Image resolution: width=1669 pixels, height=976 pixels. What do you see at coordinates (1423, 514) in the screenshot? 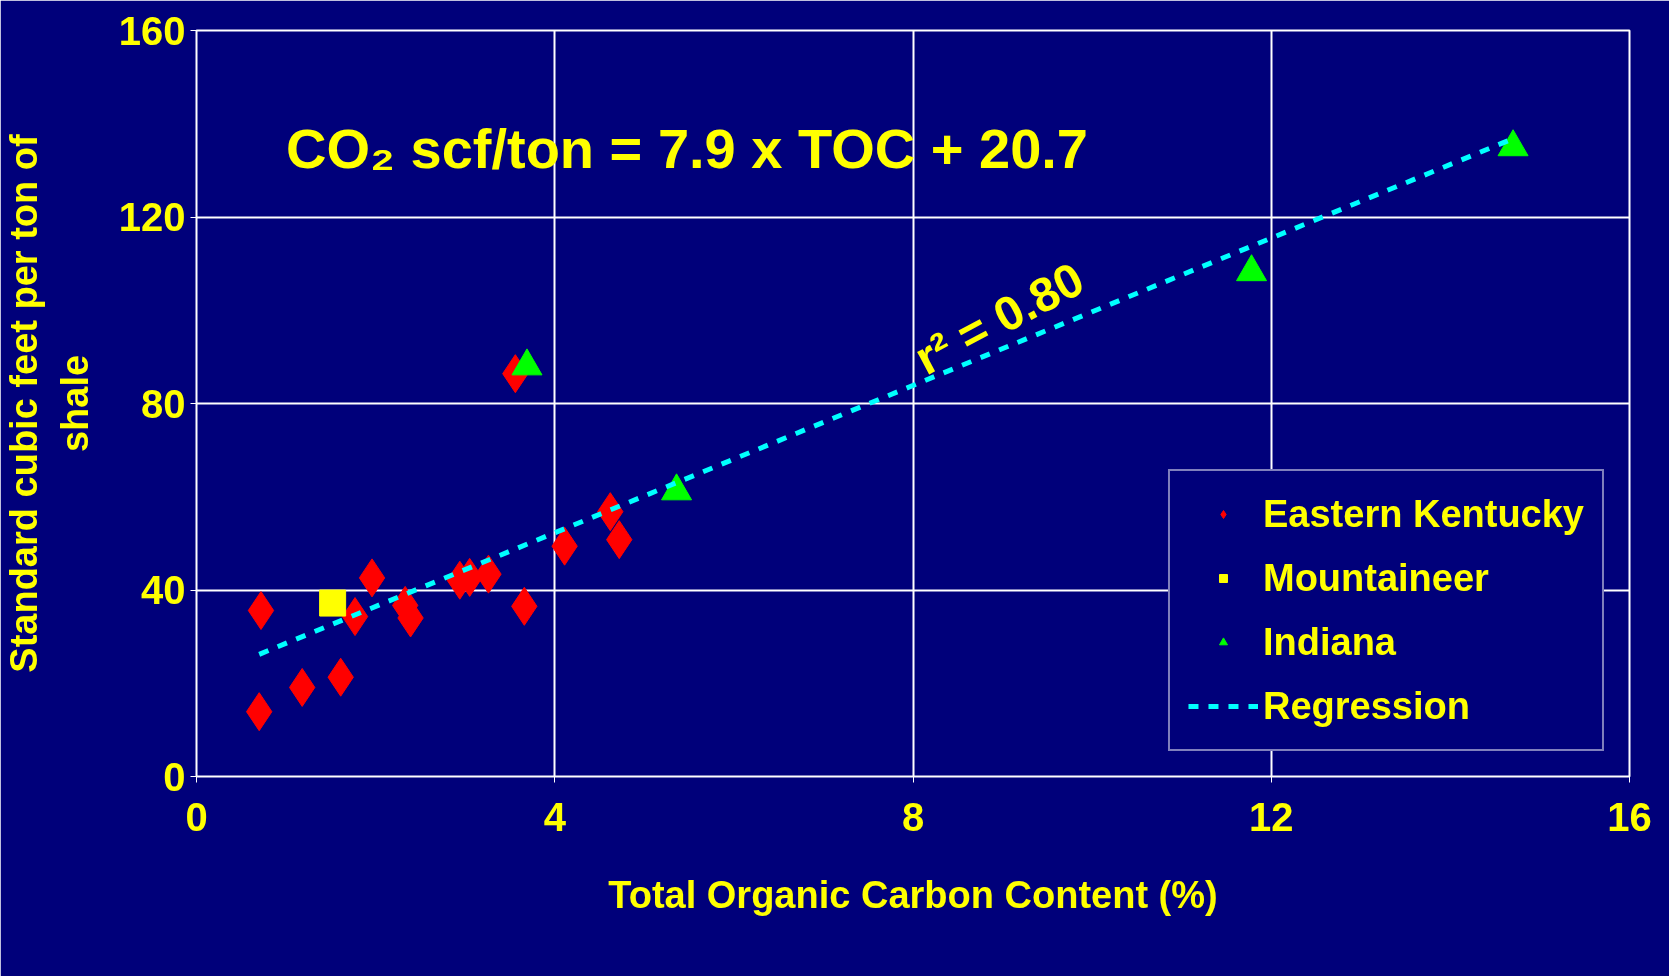
I see `legend-label: Eastern Kentucky` at bounding box center [1423, 514].